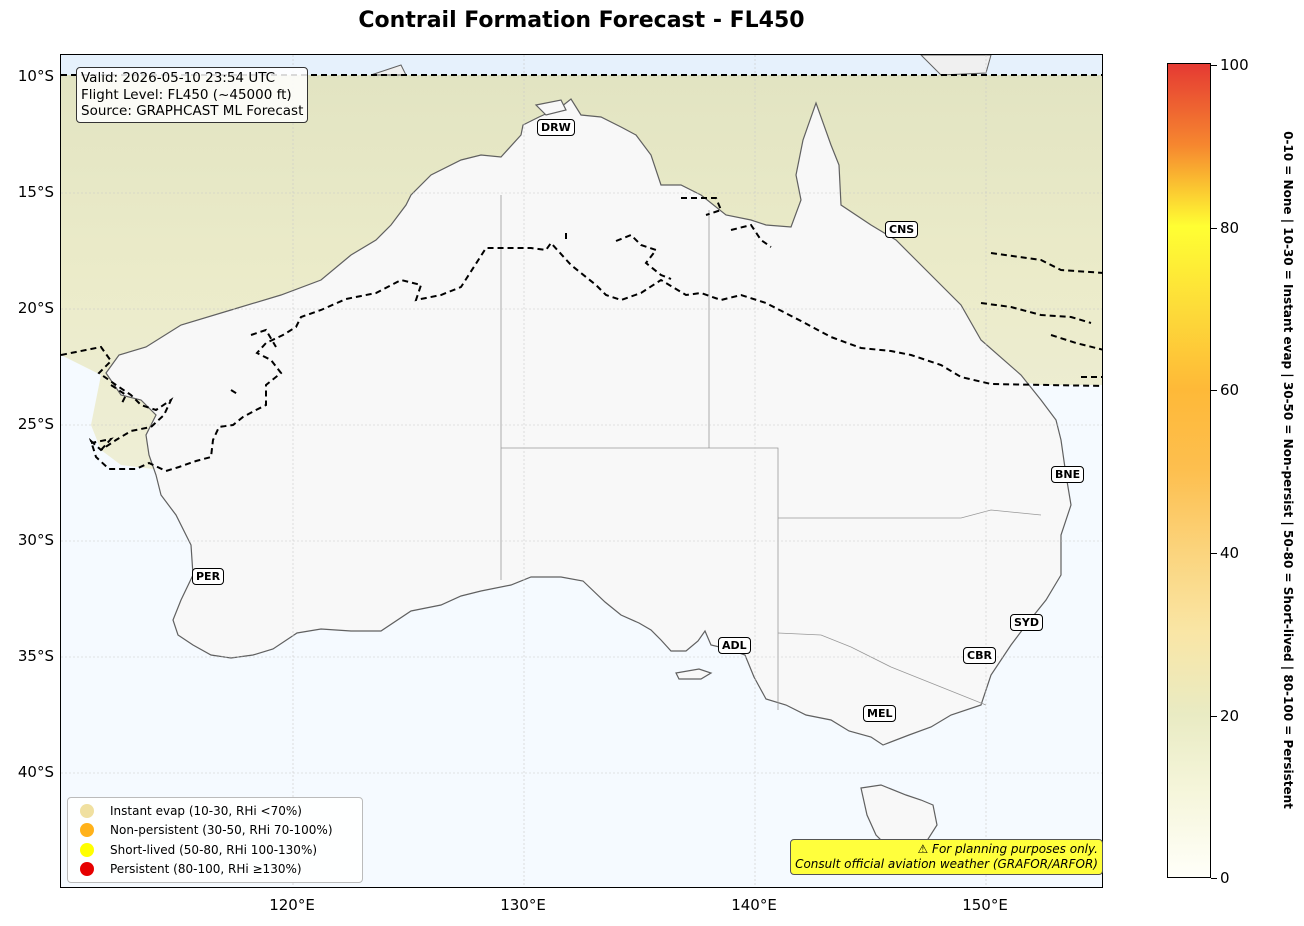  I want to click on lat-label-10s: 10°S, so click(35, 76).